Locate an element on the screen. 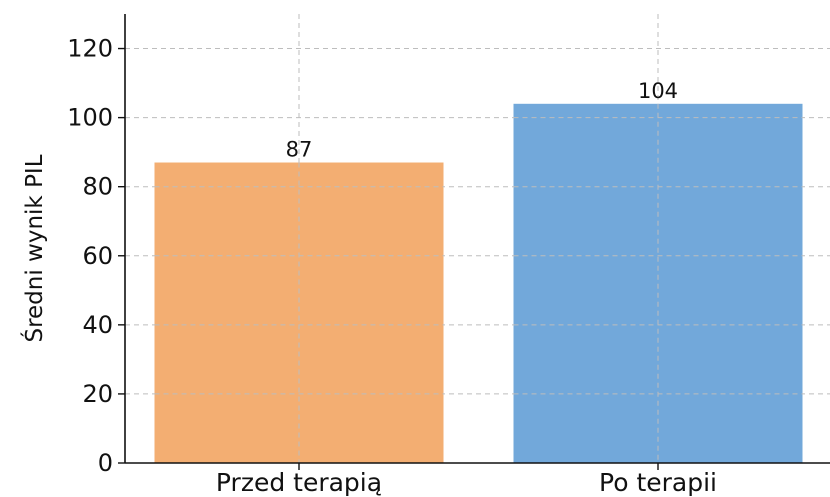 The height and width of the screenshot is (497, 830). data-label-0: 87 is located at coordinates (299, 150).